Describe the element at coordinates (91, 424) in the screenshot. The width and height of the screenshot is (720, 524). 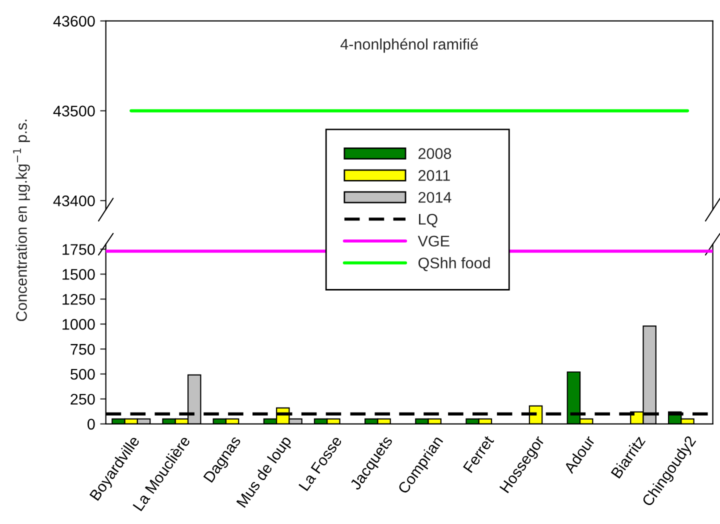
I see `y-tick-label: 0` at that location.